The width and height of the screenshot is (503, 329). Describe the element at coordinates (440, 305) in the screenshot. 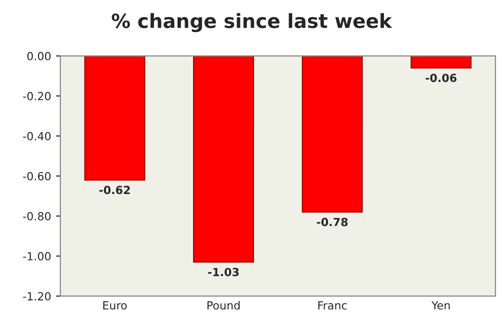

I see `x-tick-label: Yen` at that location.